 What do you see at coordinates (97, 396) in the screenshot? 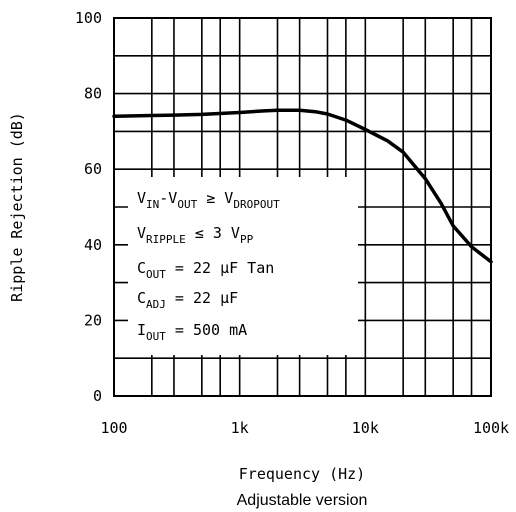
I see `y-tick-label: 0` at bounding box center [97, 396].